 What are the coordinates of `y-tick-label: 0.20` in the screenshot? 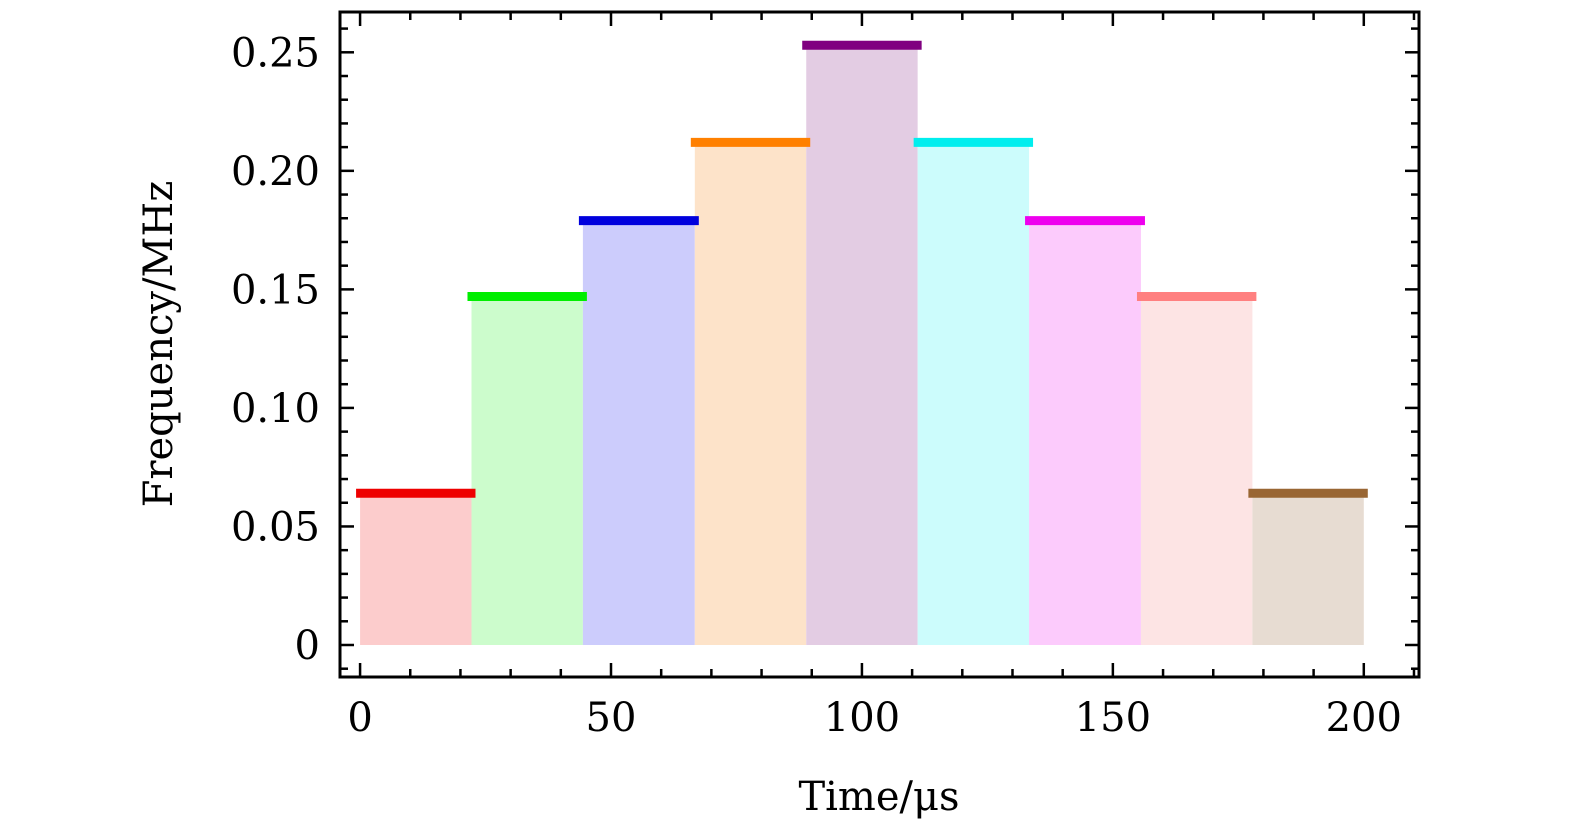 It's located at (275, 172).